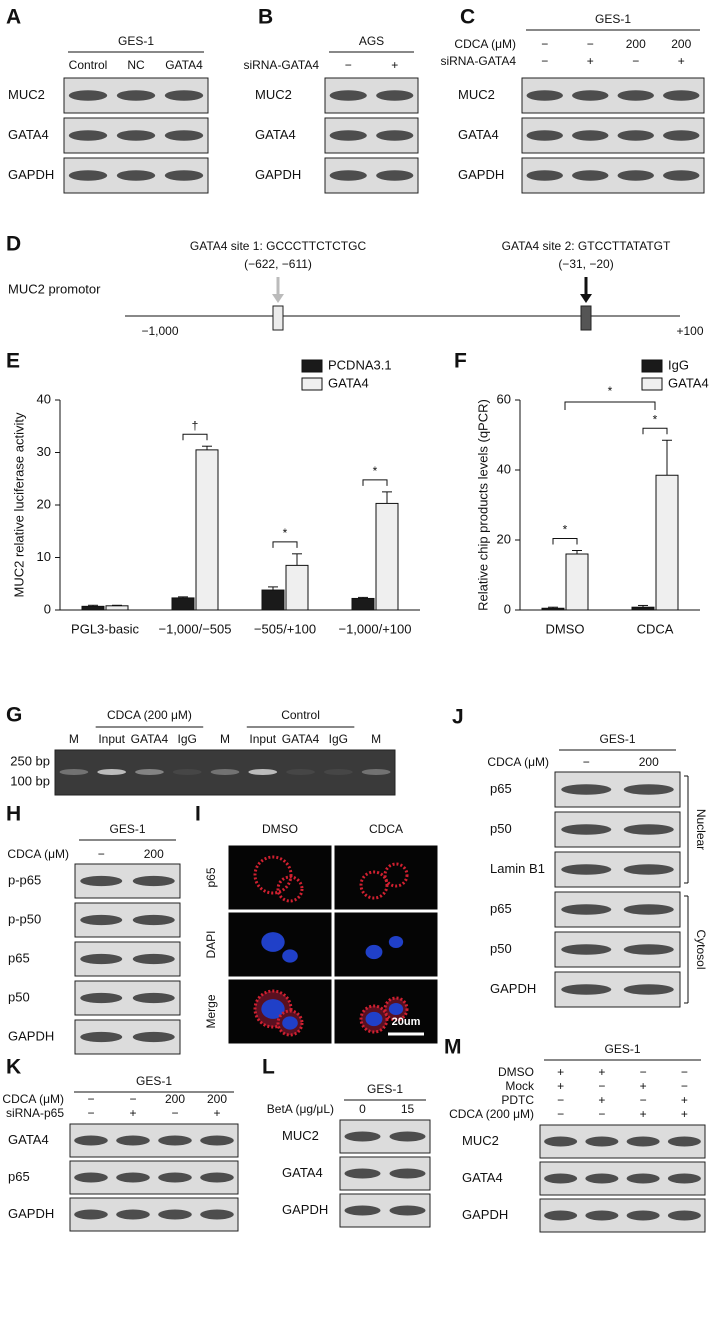 The width and height of the screenshot is (712, 1318). What do you see at coordinates (278, 246) in the screenshot?
I see `site-name: GATA4 site 1: GCCCTTCTCTGC` at bounding box center [278, 246].